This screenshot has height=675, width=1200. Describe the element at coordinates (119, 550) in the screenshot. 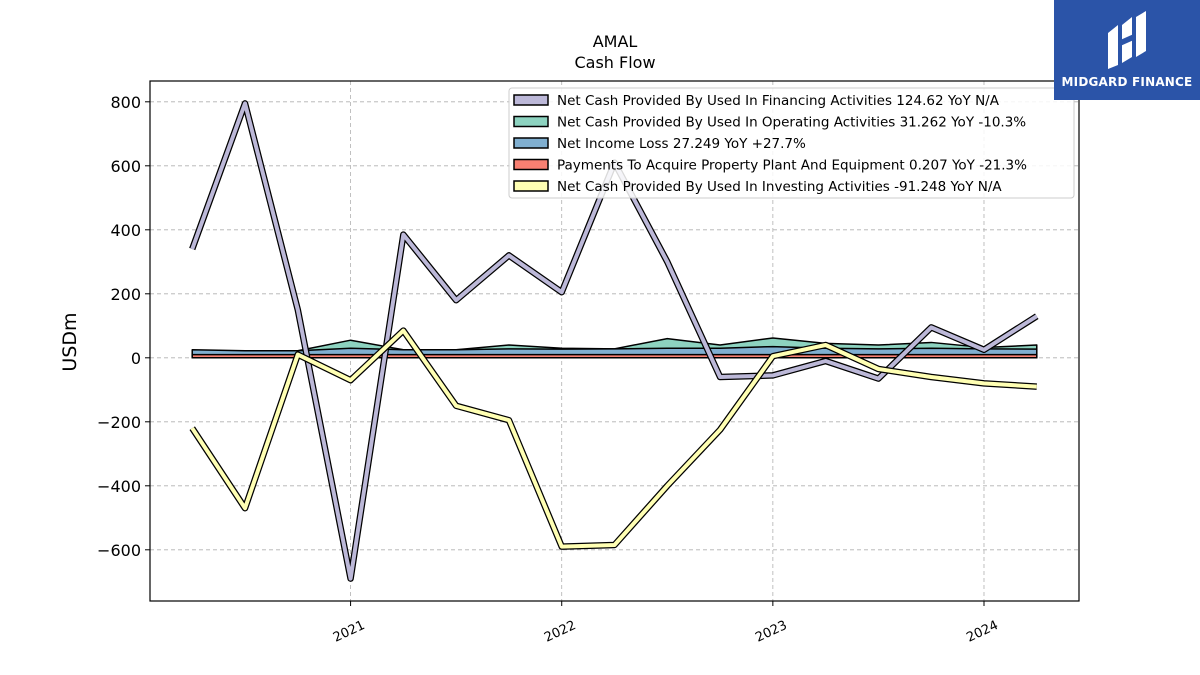

I see `y-tick-label: −600` at that location.